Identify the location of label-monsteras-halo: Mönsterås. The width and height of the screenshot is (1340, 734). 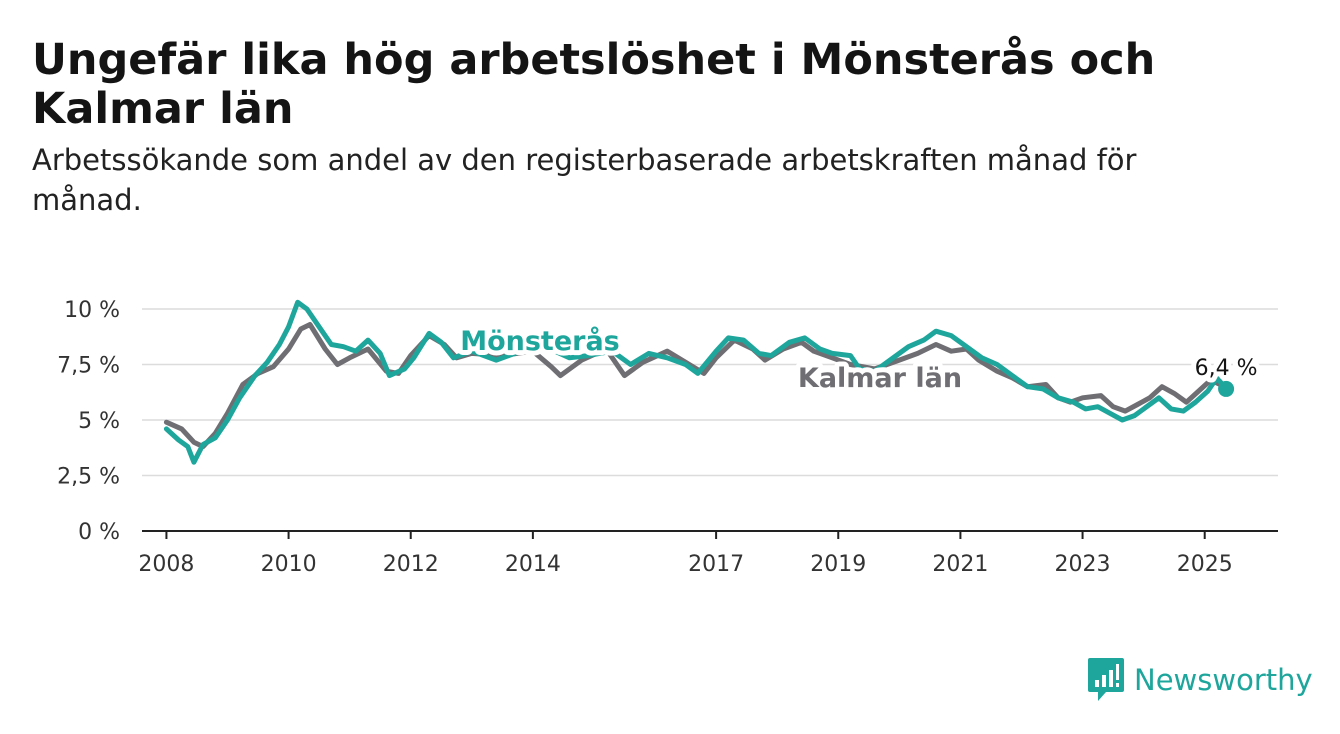
(540, 341).